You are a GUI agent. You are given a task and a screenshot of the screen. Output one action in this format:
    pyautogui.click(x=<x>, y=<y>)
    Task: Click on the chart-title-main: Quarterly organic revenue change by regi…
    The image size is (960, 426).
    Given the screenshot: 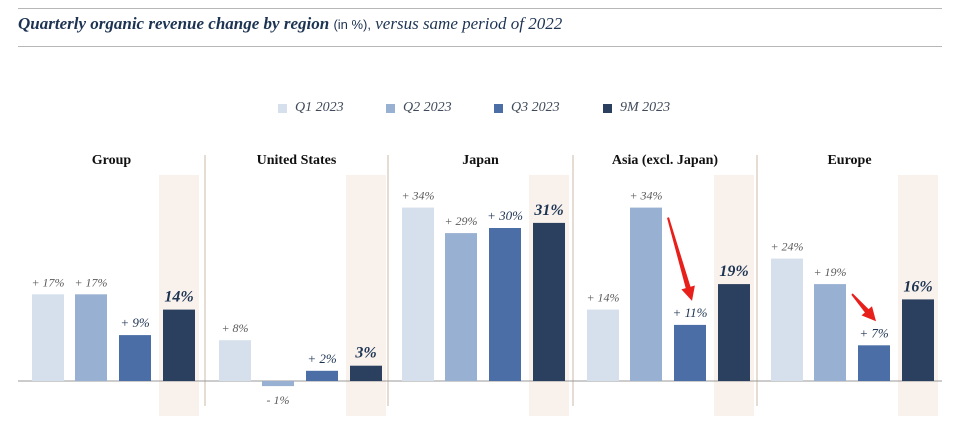 What is the action you would take?
    pyautogui.click(x=174, y=23)
    